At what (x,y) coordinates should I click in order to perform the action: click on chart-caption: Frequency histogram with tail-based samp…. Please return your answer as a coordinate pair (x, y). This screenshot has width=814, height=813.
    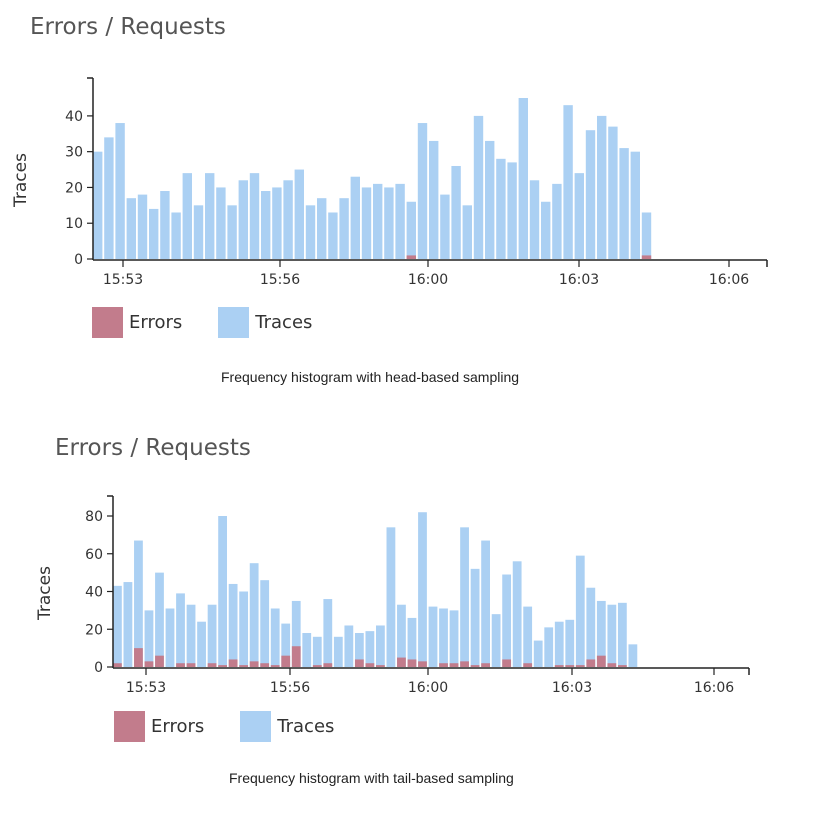
    Looking at the image, I should click on (371, 778).